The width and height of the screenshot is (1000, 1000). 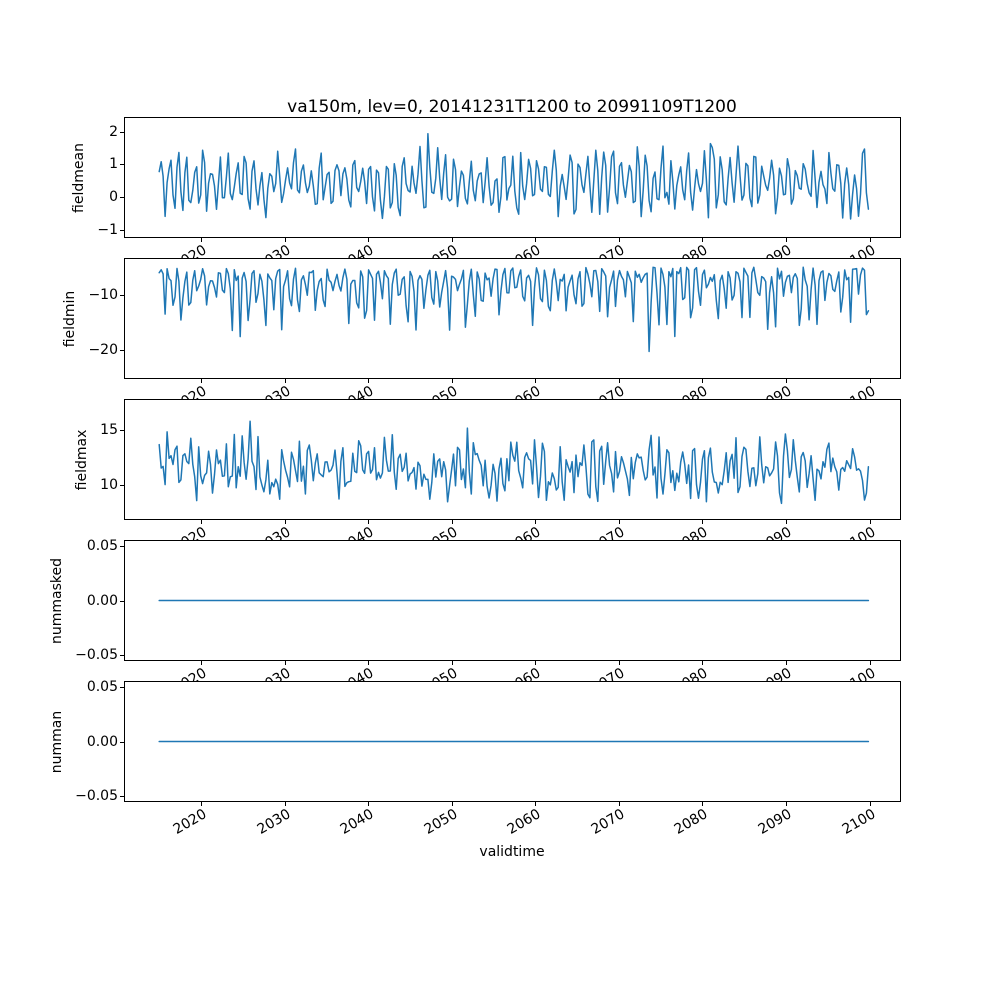 I want to click on subplot-axes-fieldmean, so click(x=512, y=177).